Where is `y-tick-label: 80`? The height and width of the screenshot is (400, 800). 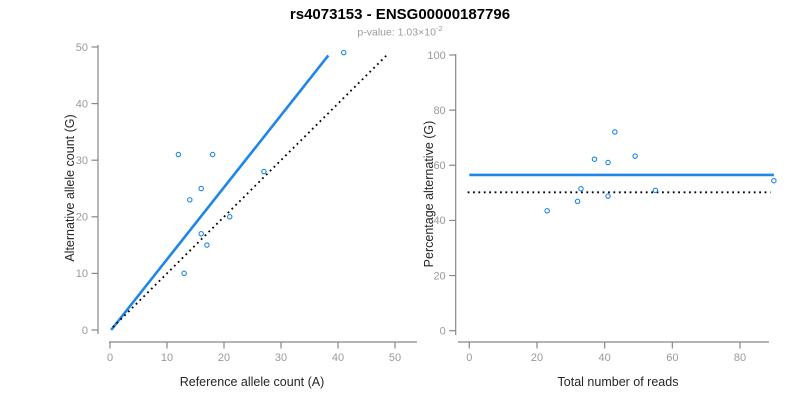 y-tick-label: 80 is located at coordinates (439, 111).